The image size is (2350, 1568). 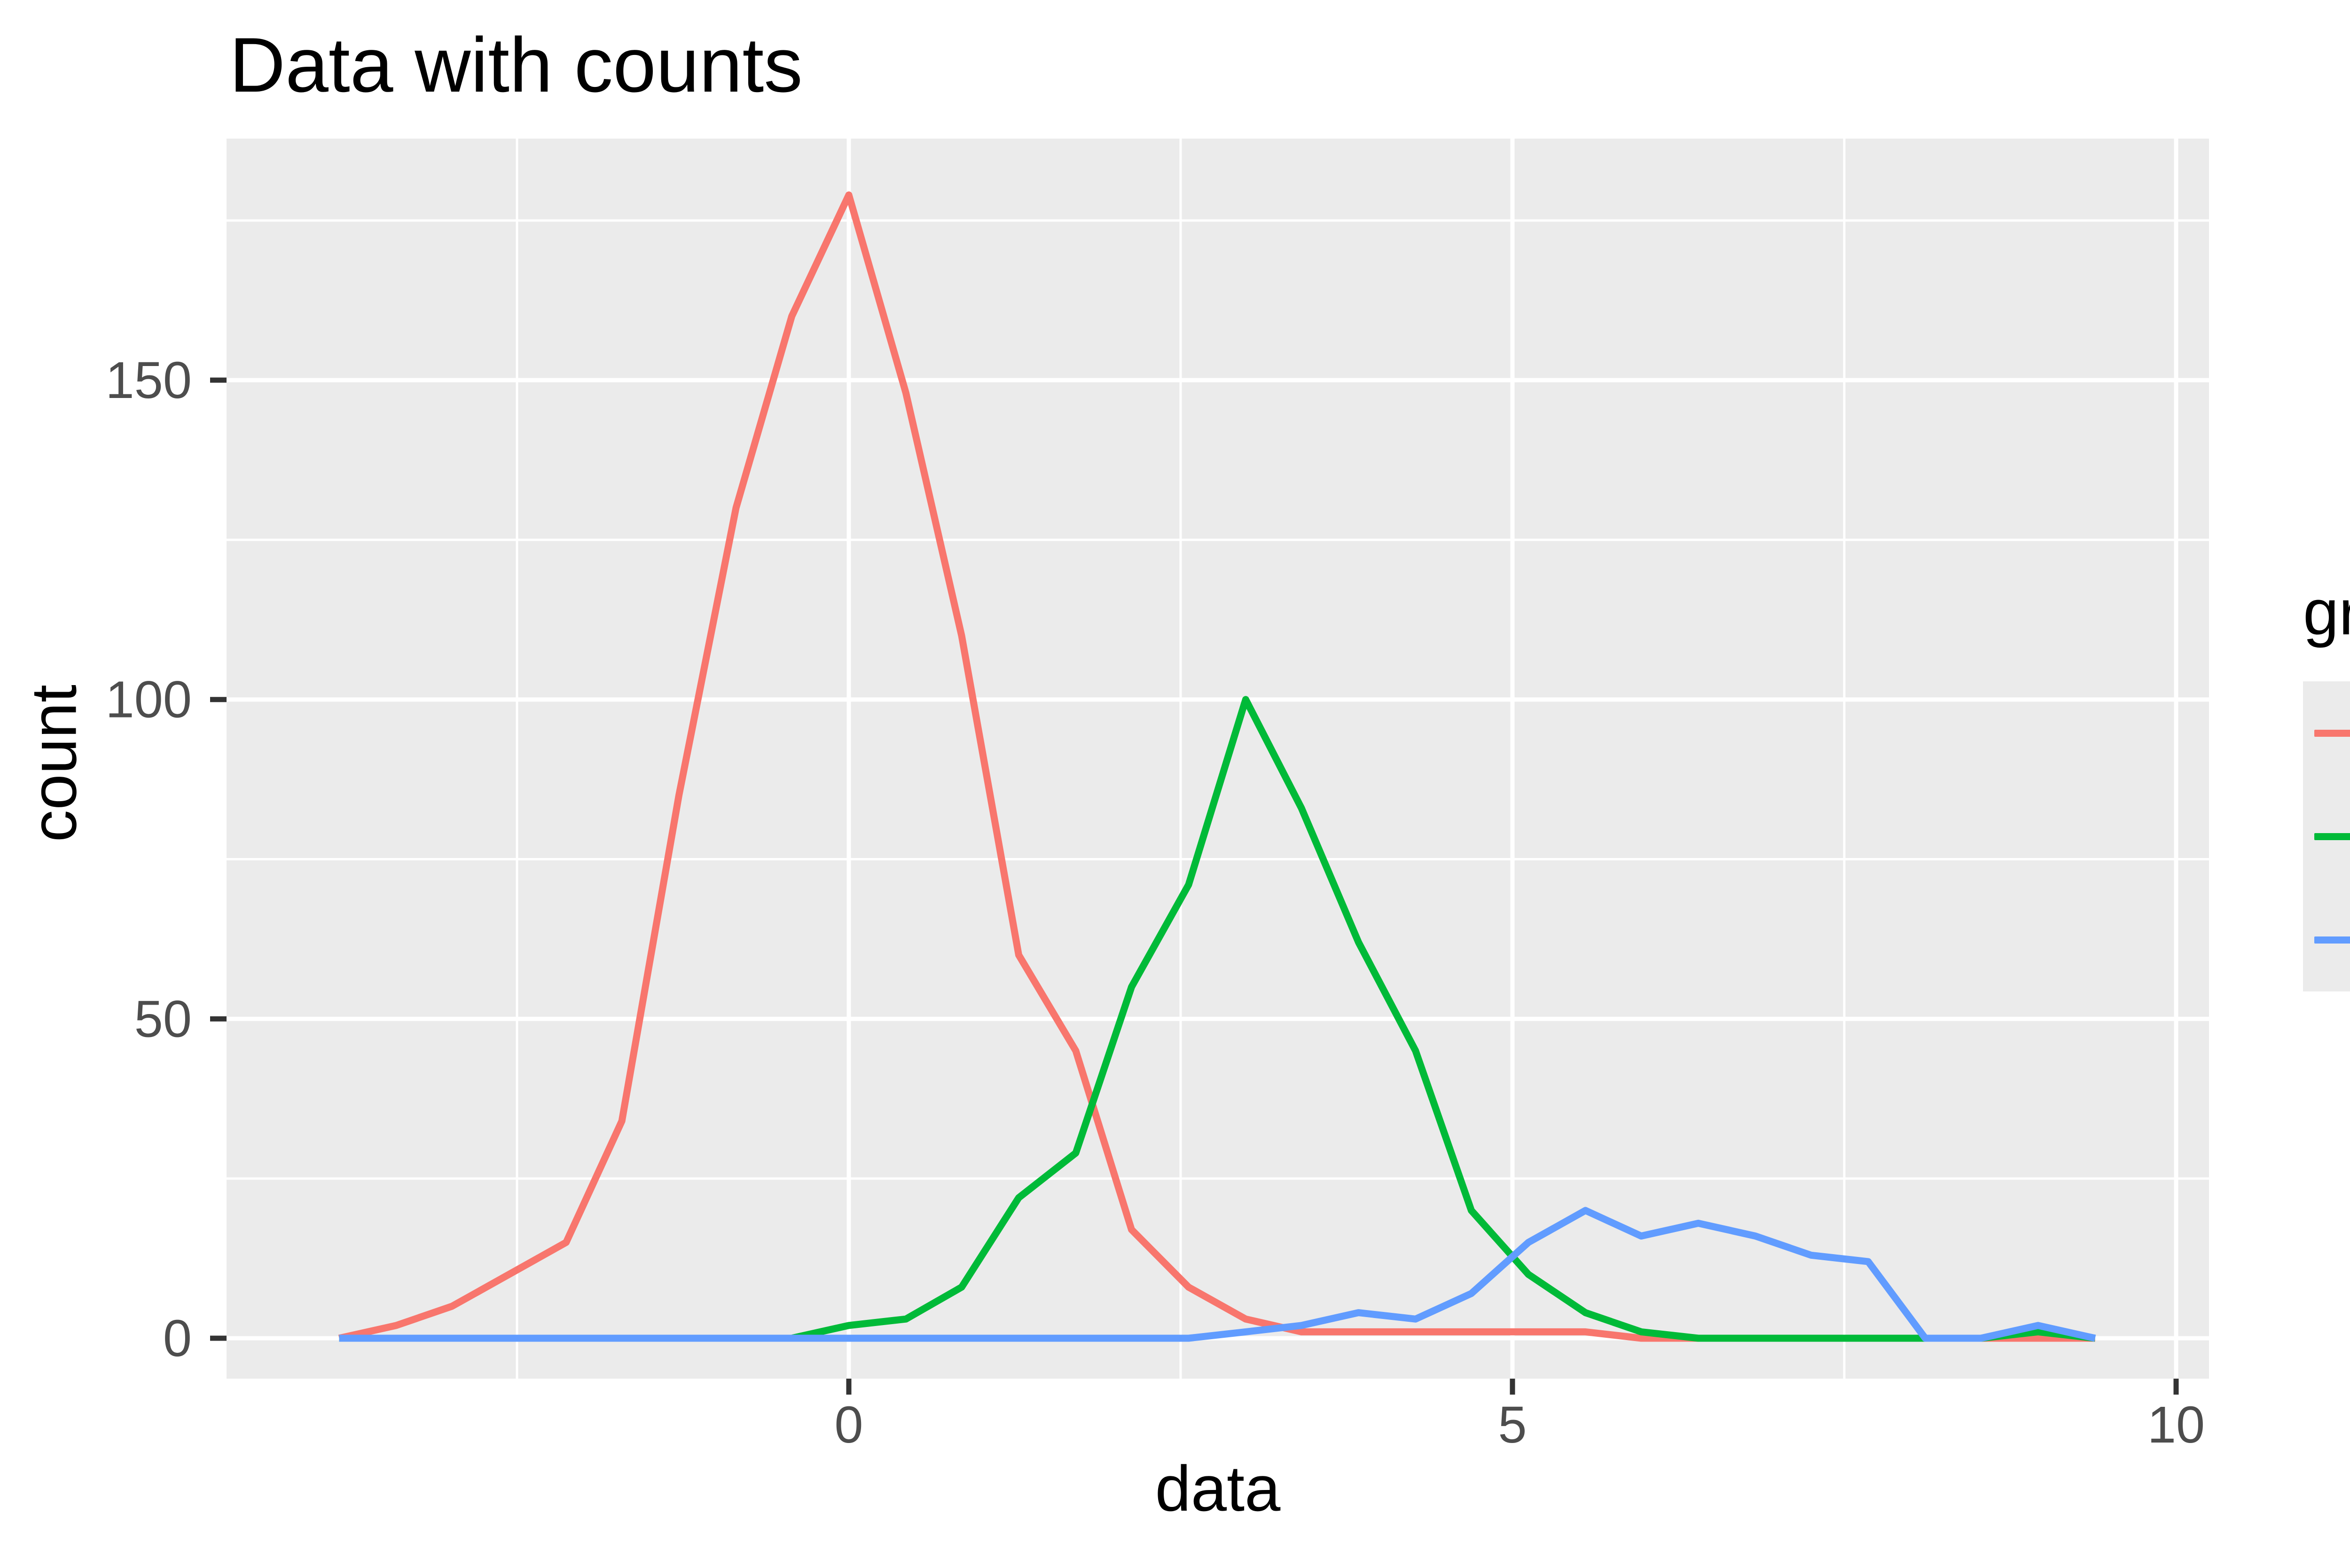 What do you see at coordinates (2176, 1425) in the screenshot?
I see `x-tick-label-10: 10` at bounding box center [2176, 1425].